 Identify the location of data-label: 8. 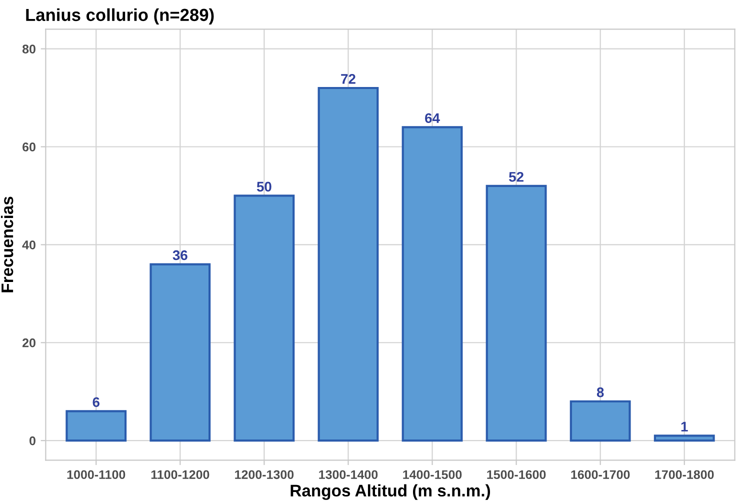
(600, 392).